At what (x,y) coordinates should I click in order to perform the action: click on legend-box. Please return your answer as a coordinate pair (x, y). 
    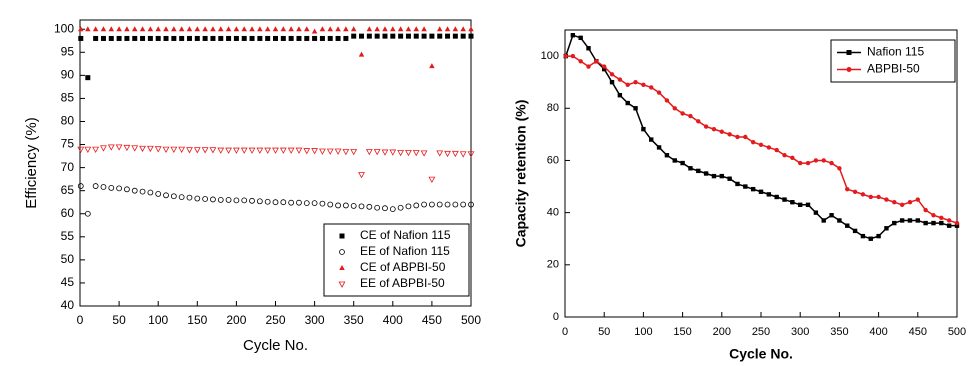
    Looking at the image, I should click on (396, 260).